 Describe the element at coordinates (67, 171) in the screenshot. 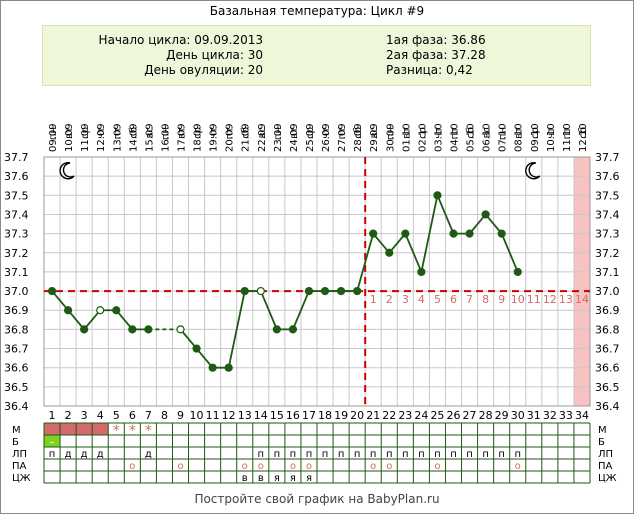

I see `crescent-moon-icon` at that location.